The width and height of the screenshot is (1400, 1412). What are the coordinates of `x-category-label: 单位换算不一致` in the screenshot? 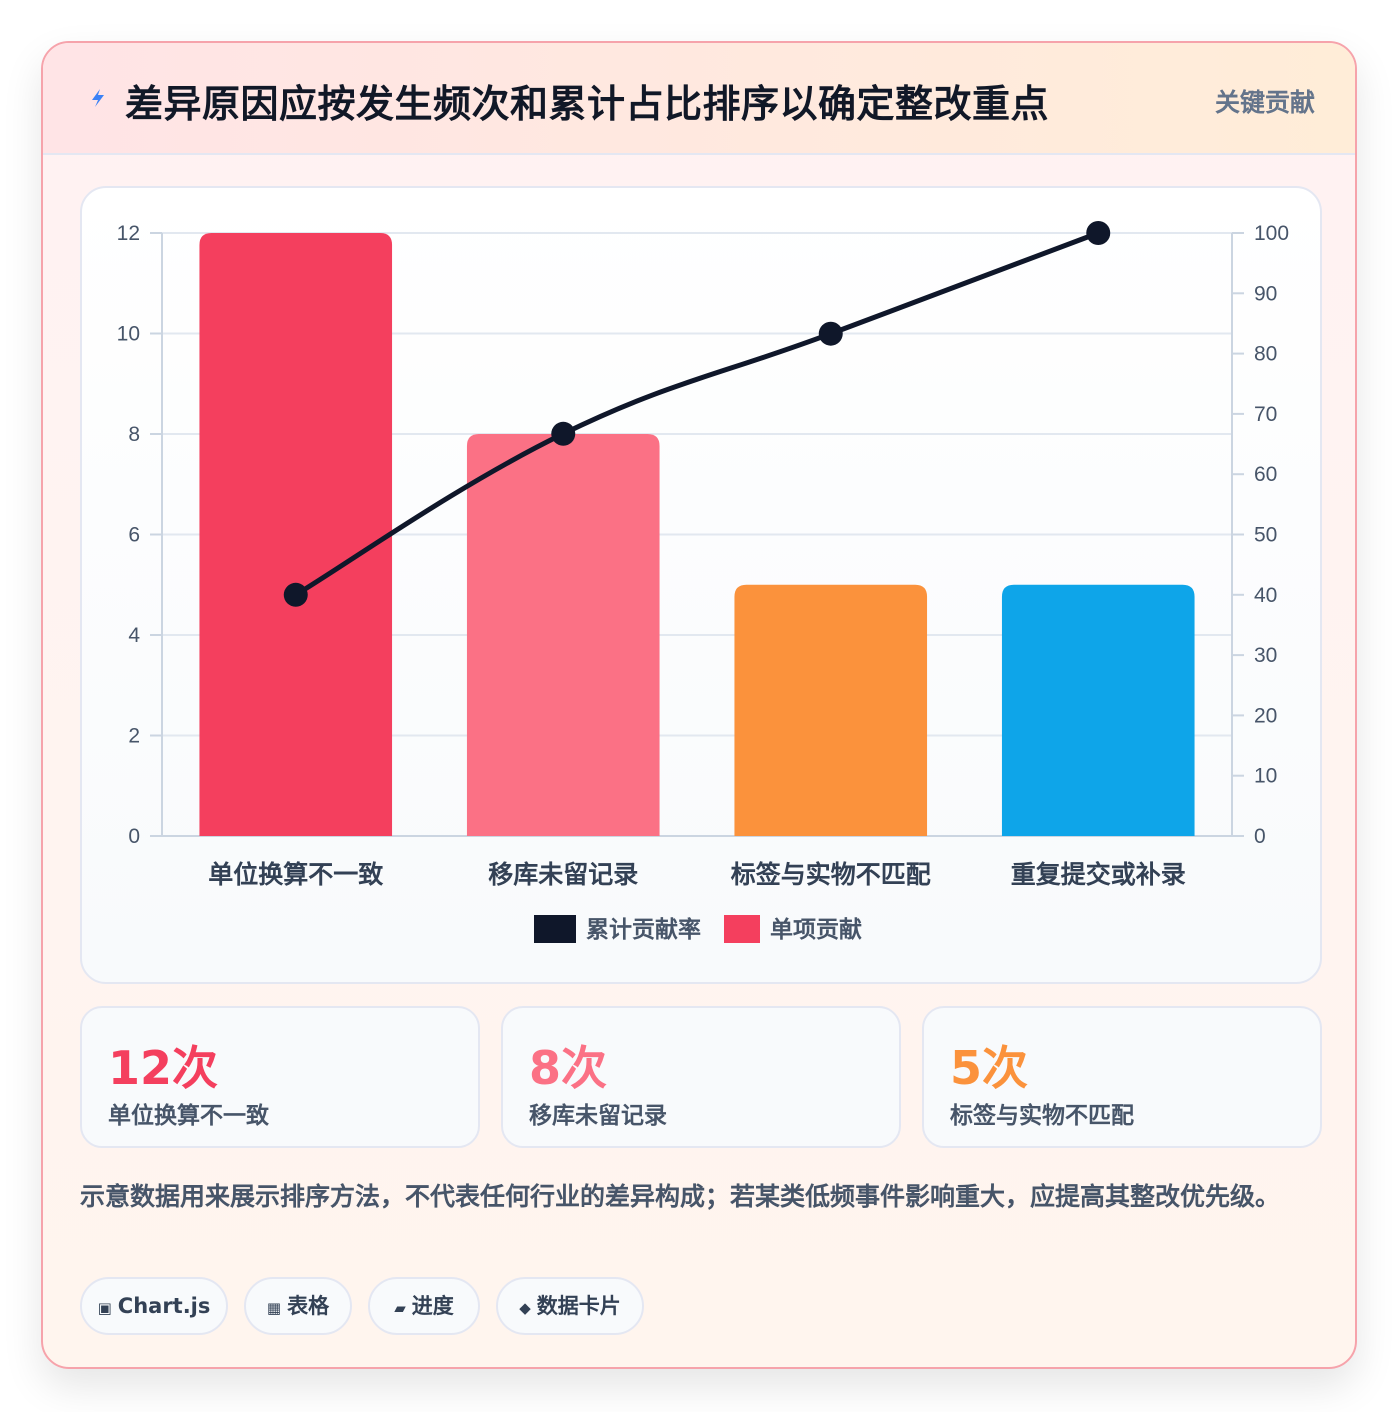 It's located at (296, 874).